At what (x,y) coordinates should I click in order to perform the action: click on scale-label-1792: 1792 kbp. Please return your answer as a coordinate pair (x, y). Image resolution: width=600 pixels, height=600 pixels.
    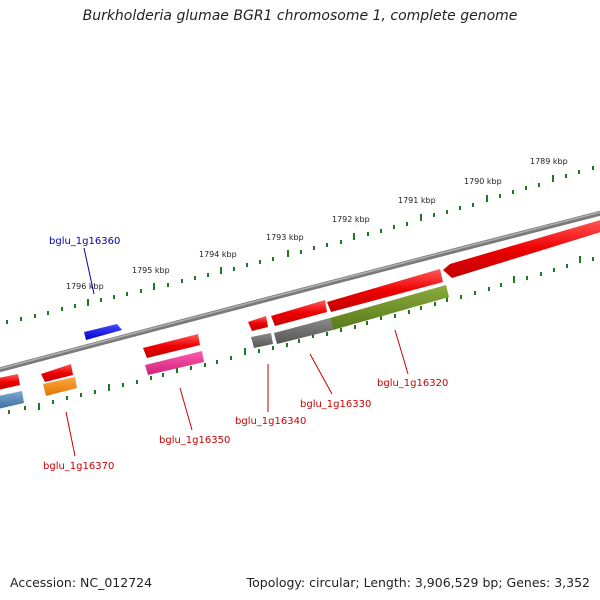
    Looking at the image, I should click on (351, 219).